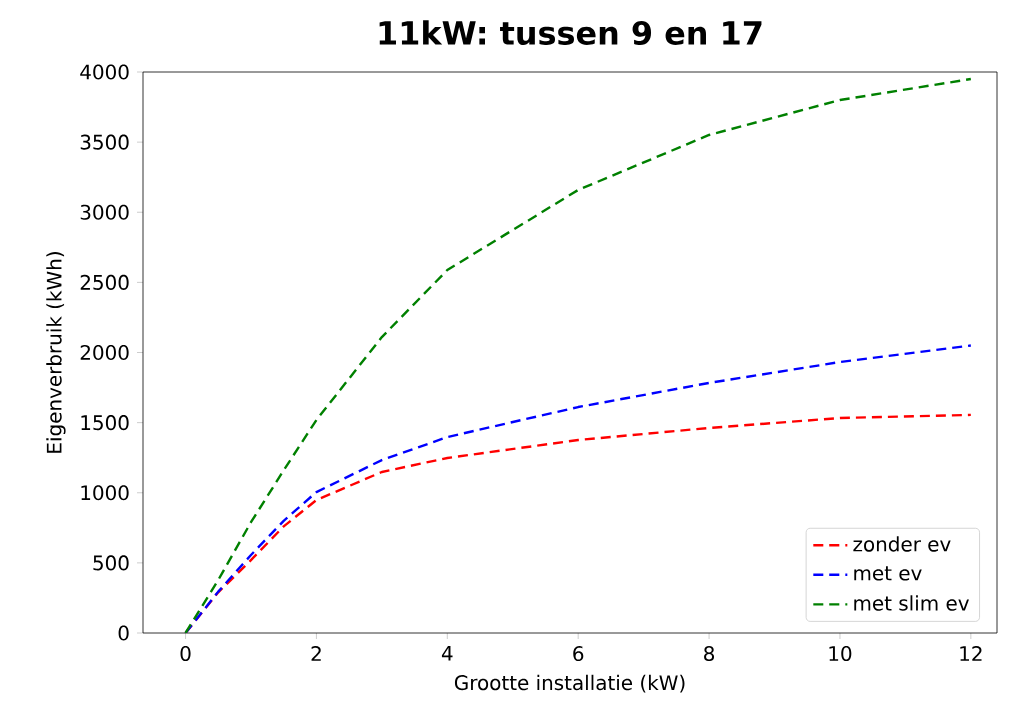 The width and height of the screenshot is (1018, 712). What do you see at coordinates (569, 683) in the screenshot?
I see `x-axis-title: Grootte installatie (kW)` at bounding box center [569, 683].